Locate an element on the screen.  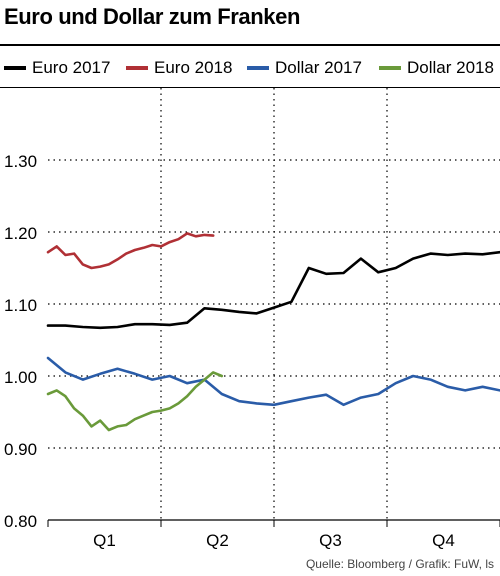
y-tick-label: 1.10 is located at coordinates (20, 305).